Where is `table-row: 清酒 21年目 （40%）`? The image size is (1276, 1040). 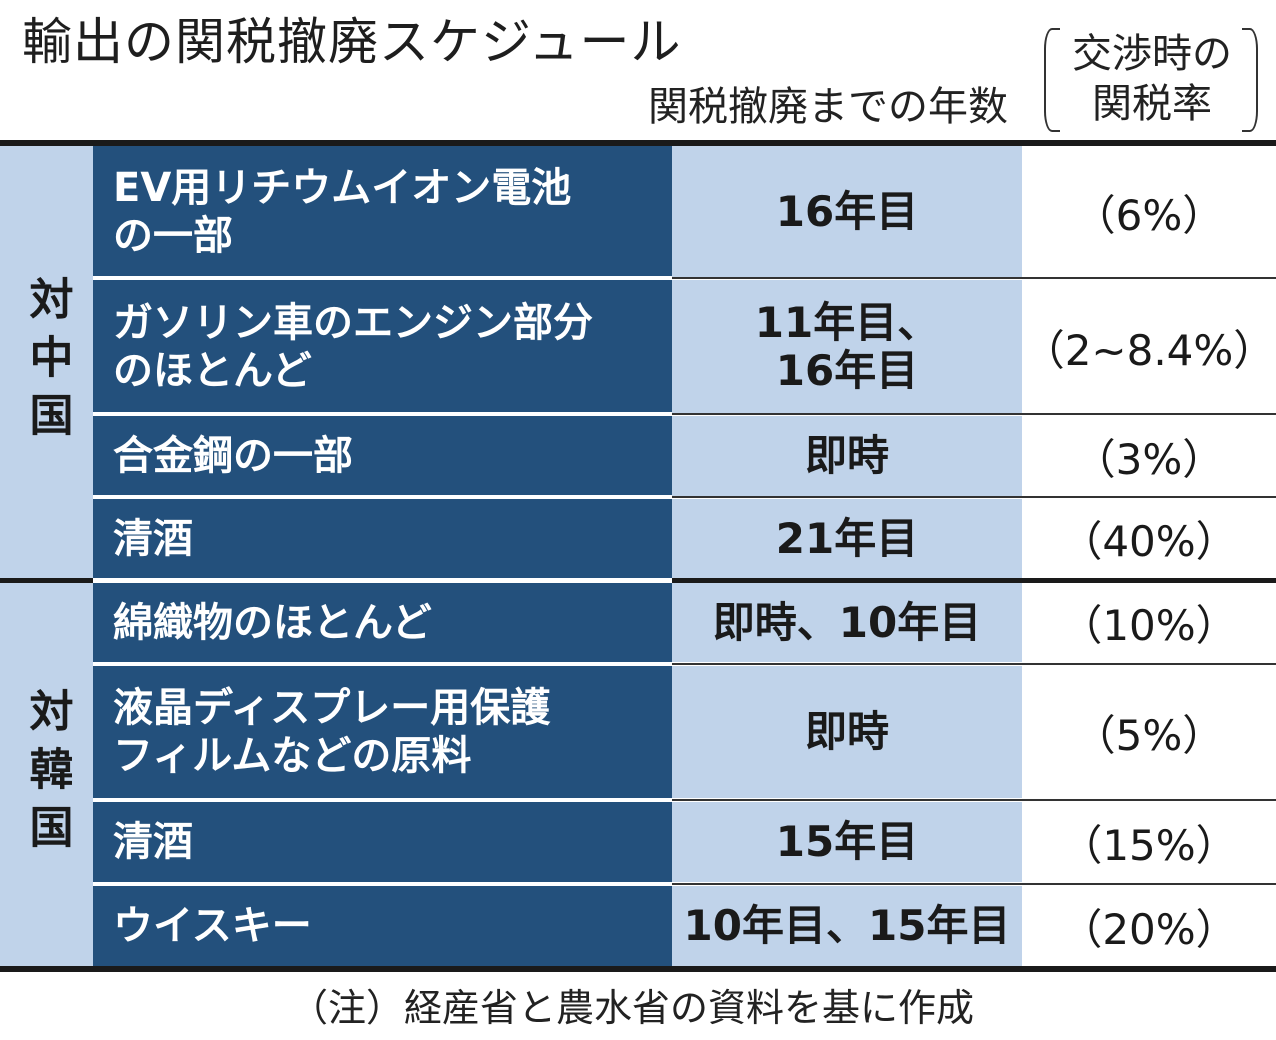 table-row: 清酒 21年目 （40%） is located at coordinates (684, 538).